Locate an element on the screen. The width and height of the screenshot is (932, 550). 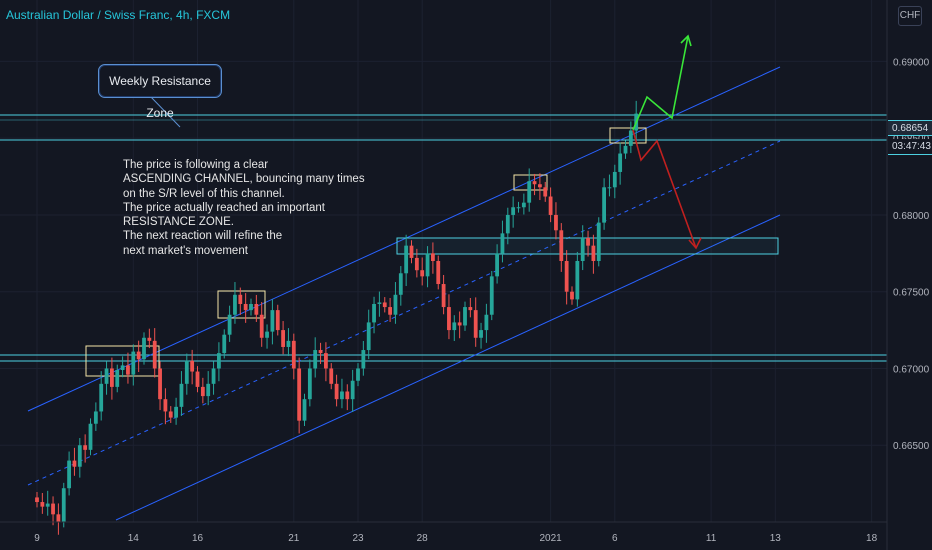
bullish-projection-arrow is located at coordinates (660, 83).